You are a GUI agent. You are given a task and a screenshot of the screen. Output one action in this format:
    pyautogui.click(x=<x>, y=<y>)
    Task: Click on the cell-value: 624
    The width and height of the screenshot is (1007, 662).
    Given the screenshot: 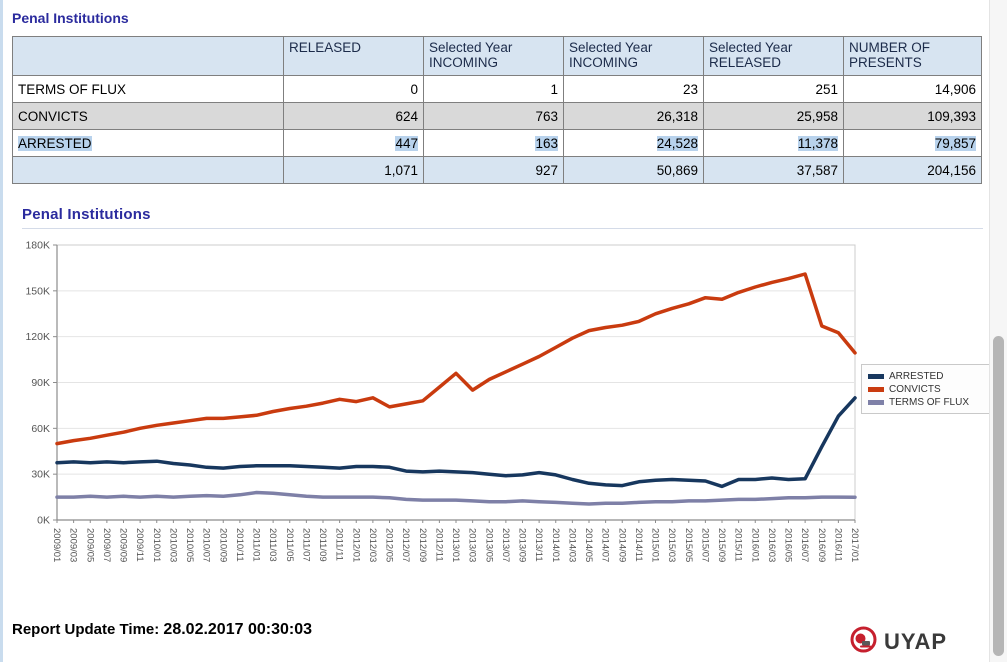 What is the action you would take?
    pyautogui.click(x=353, y=116)
    